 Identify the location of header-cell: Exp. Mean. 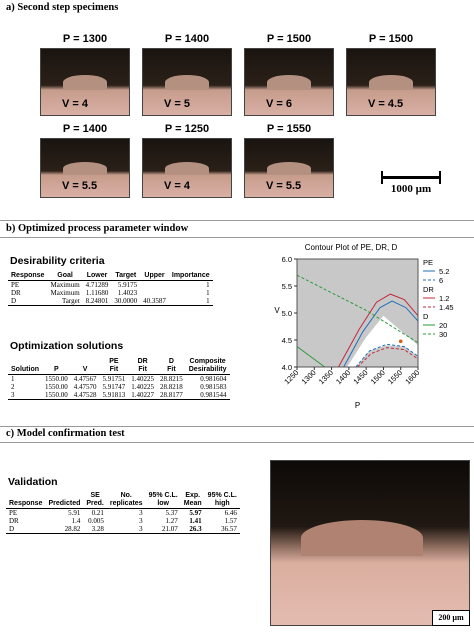
(193, 500).